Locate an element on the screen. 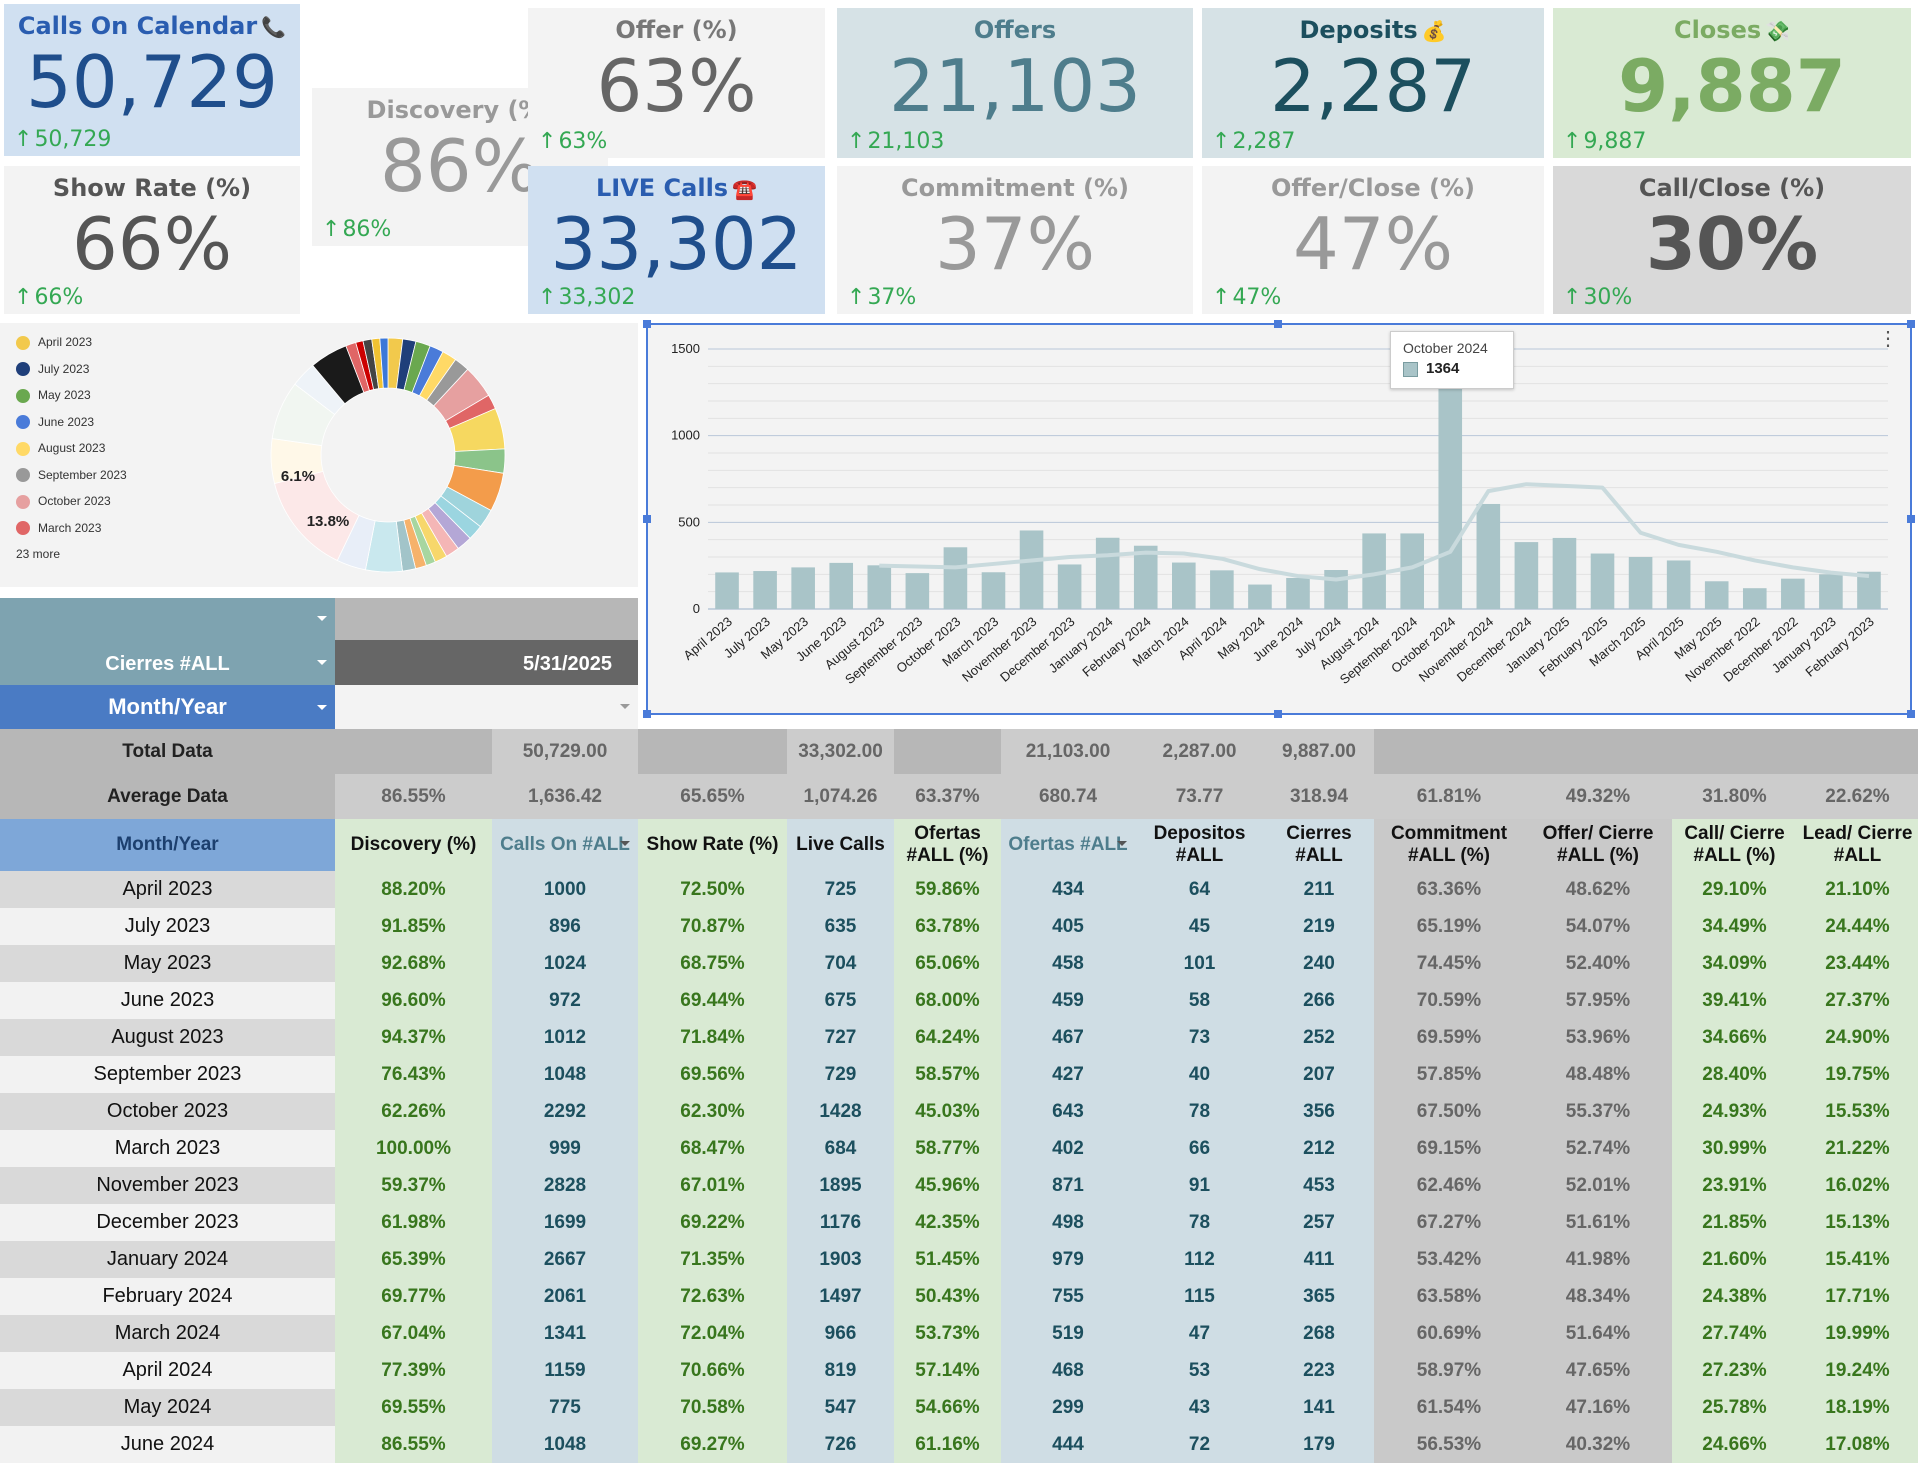 The image size is (1918, 1463). table-cell: 57.14% is located at coordinates (947, 1370).